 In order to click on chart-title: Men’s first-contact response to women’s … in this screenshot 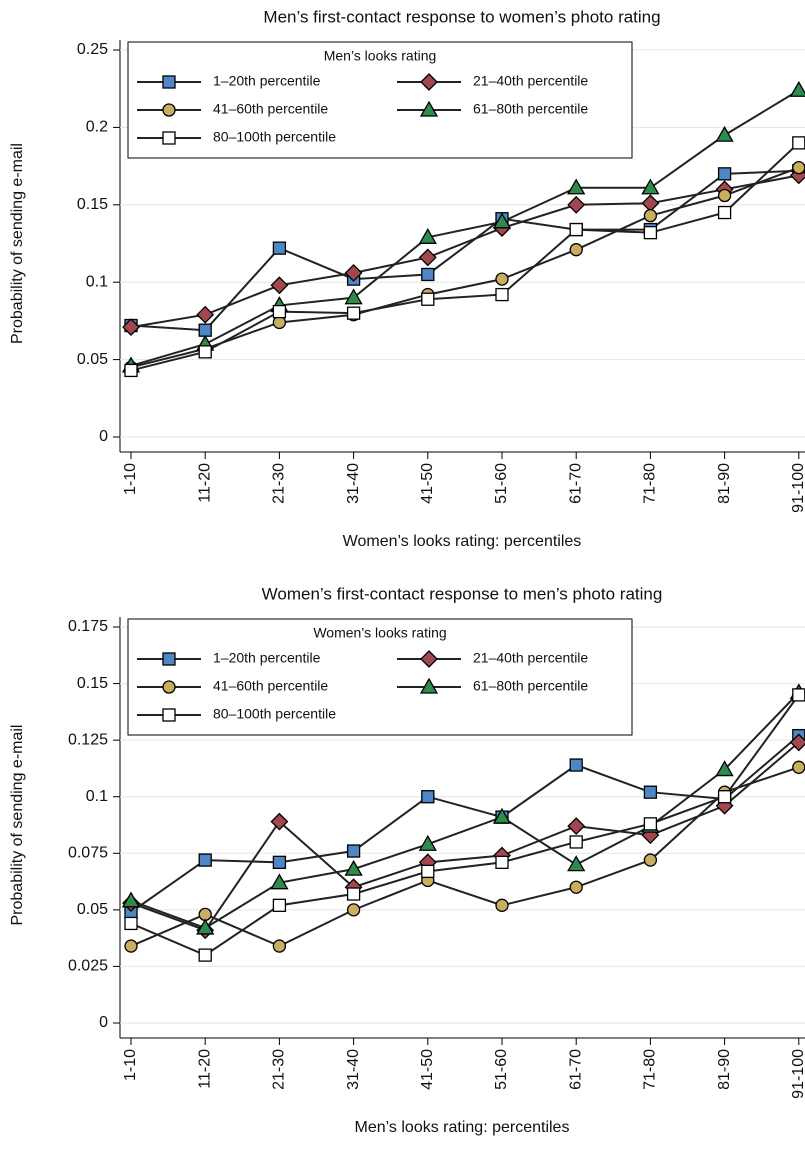, I will do `click(461, 16)`.